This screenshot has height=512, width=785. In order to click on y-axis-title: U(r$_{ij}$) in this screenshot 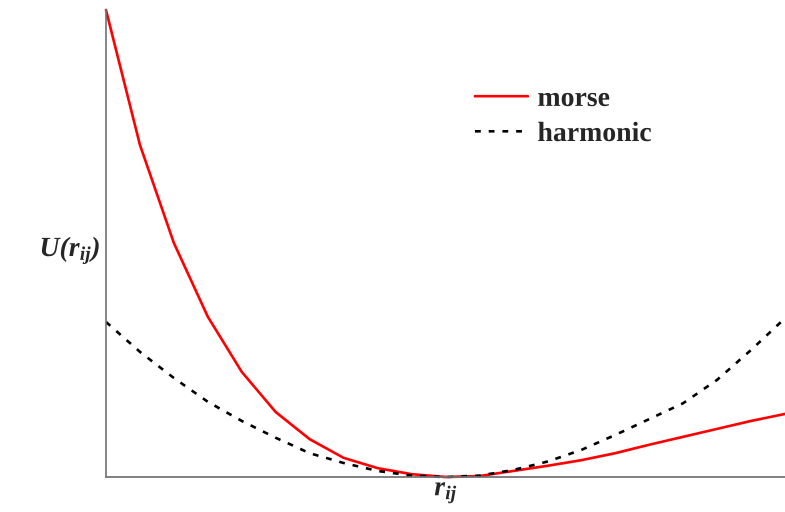, I will do `click(70, 250)`.